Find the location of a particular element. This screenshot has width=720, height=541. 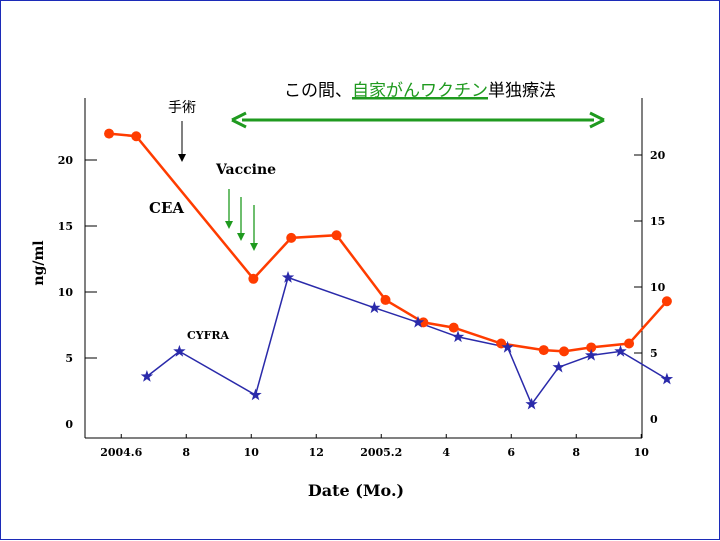

period-label-highlight: 自家がんワクチン is located at coordinates (420, 91).